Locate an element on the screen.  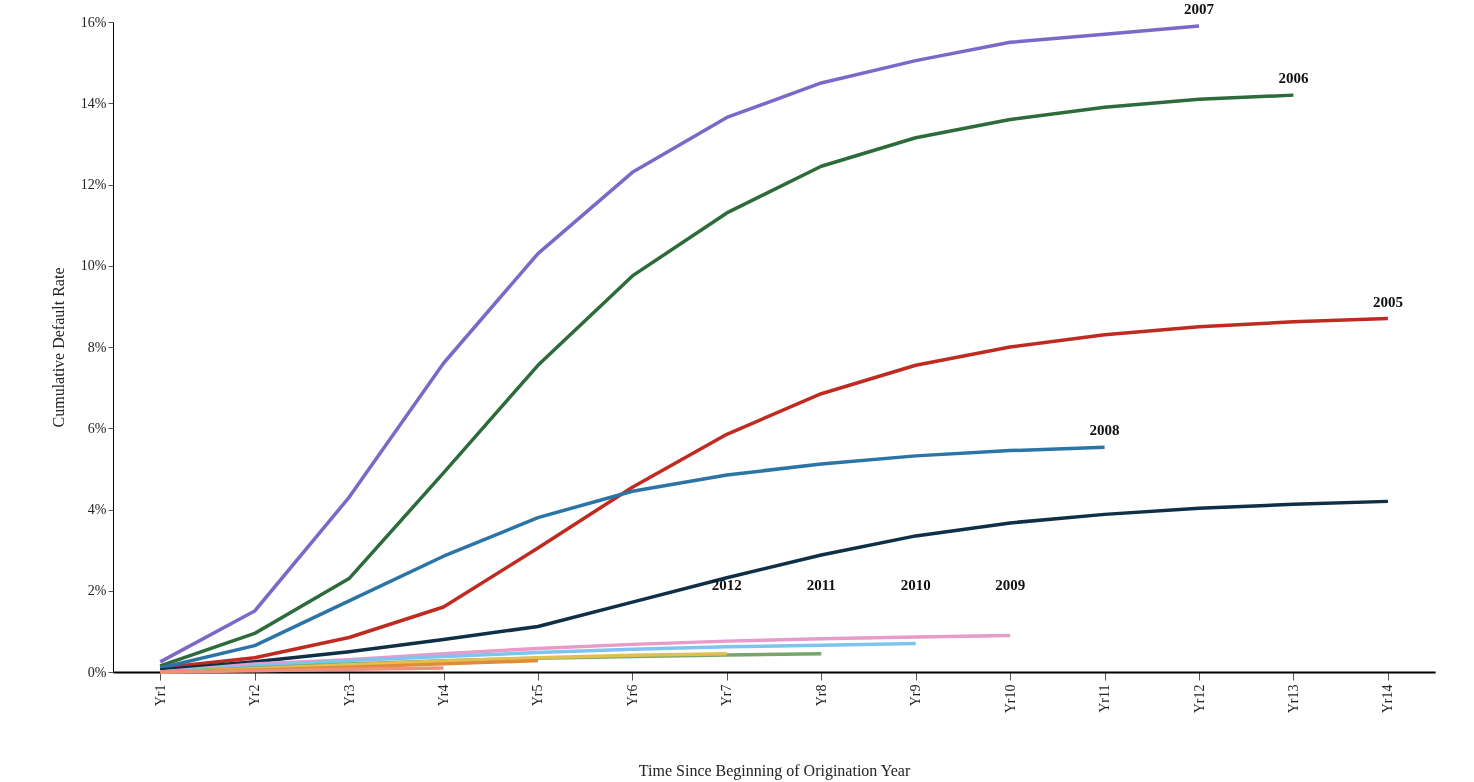
y-tick-label: 4% is located at coordinates (97, 509).